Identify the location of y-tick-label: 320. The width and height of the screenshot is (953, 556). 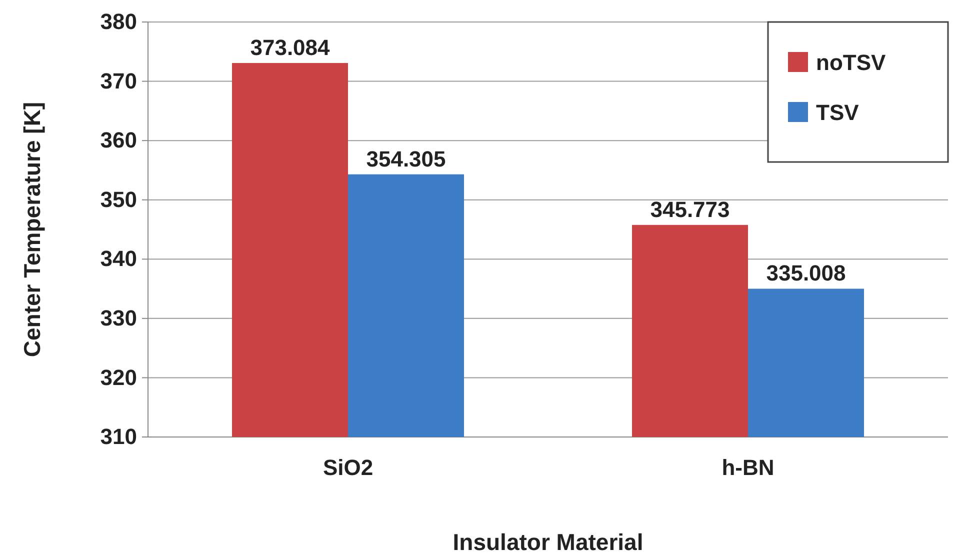
(118, 377).